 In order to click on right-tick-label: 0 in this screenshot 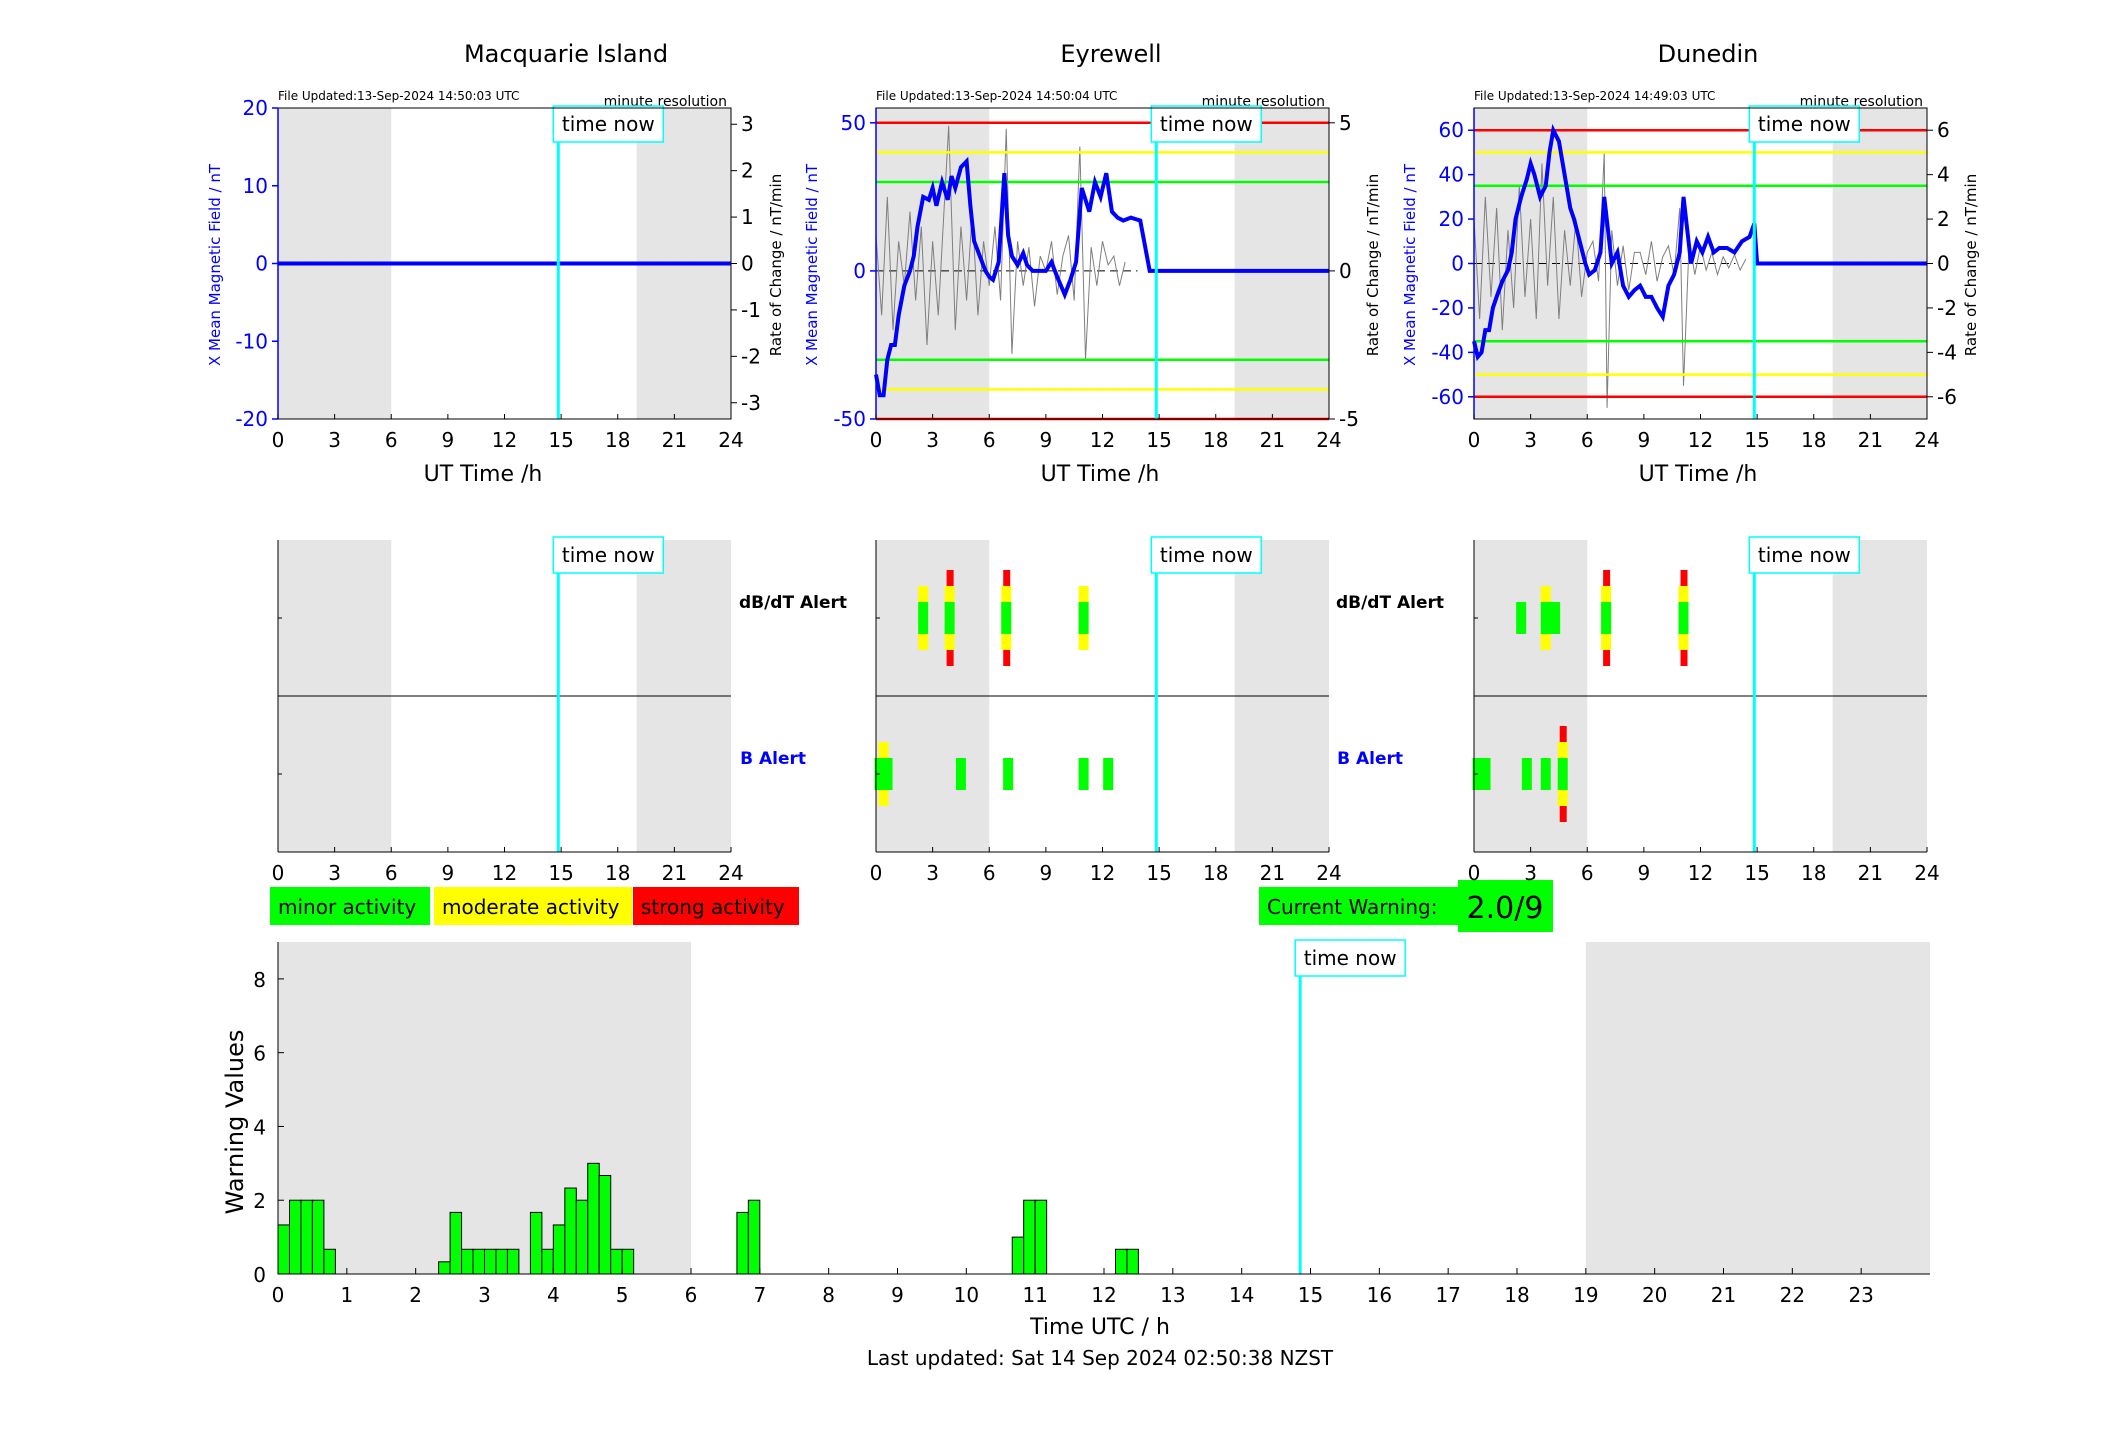, I will do `click(747, 264)`.